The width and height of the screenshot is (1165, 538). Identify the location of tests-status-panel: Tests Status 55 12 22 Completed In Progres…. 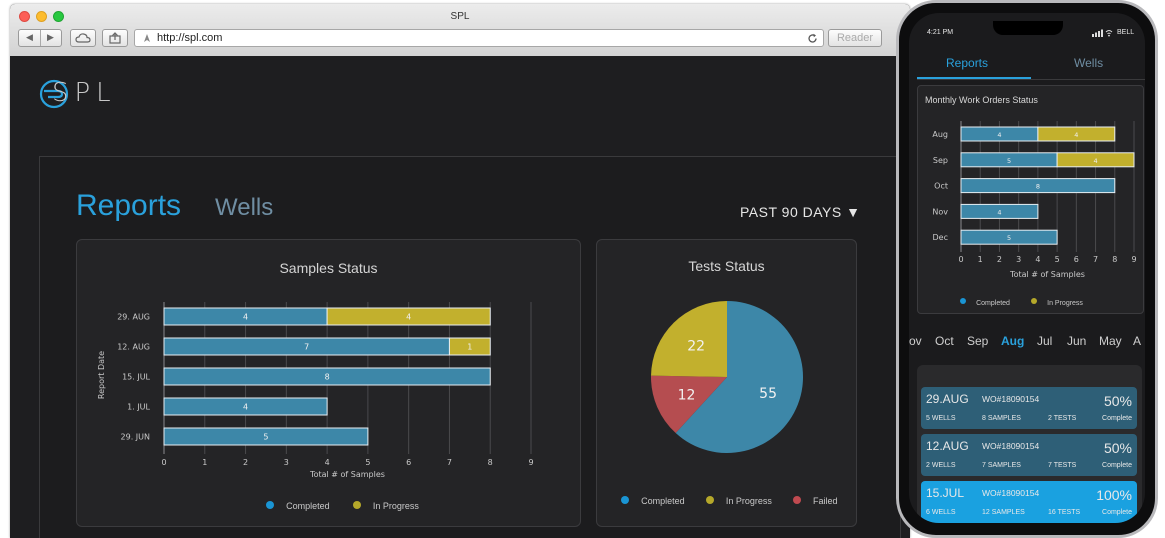
(726, 383).